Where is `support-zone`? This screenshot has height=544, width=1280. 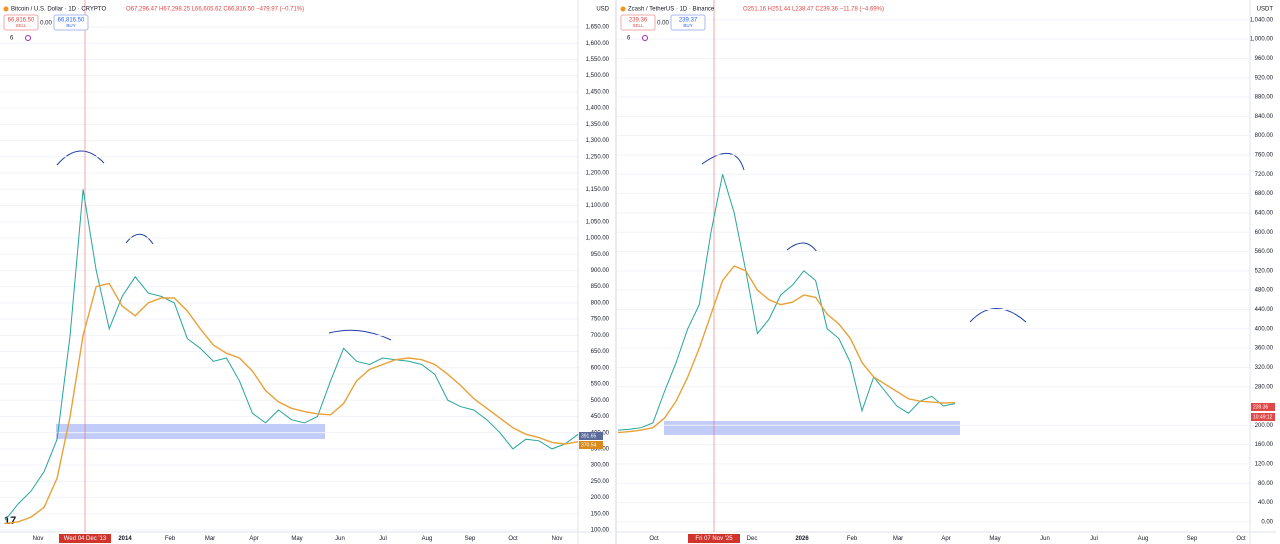 support-zone is located at coordinates (190, 431).